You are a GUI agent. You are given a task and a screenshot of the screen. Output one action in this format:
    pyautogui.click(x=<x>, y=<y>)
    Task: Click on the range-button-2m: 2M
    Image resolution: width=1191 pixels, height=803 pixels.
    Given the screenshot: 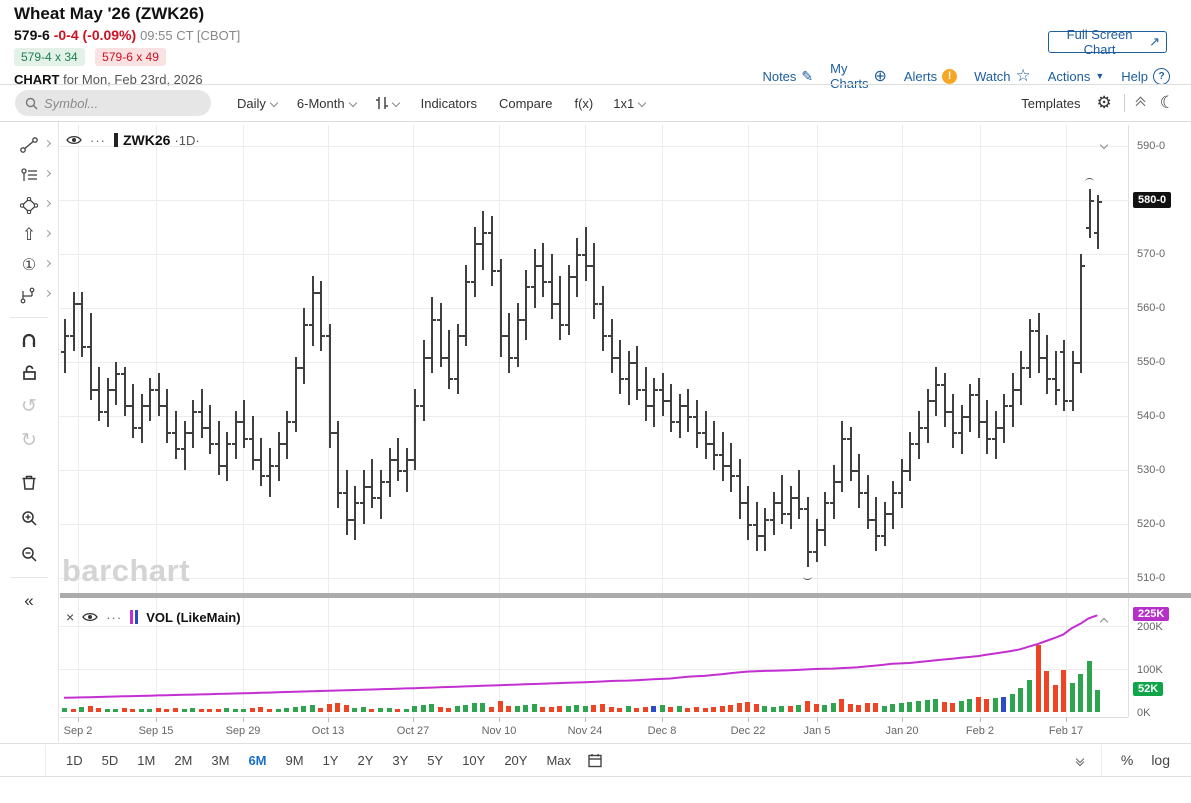 What is the action you would take?
    pyautogui.click(x=183, y=760)
    